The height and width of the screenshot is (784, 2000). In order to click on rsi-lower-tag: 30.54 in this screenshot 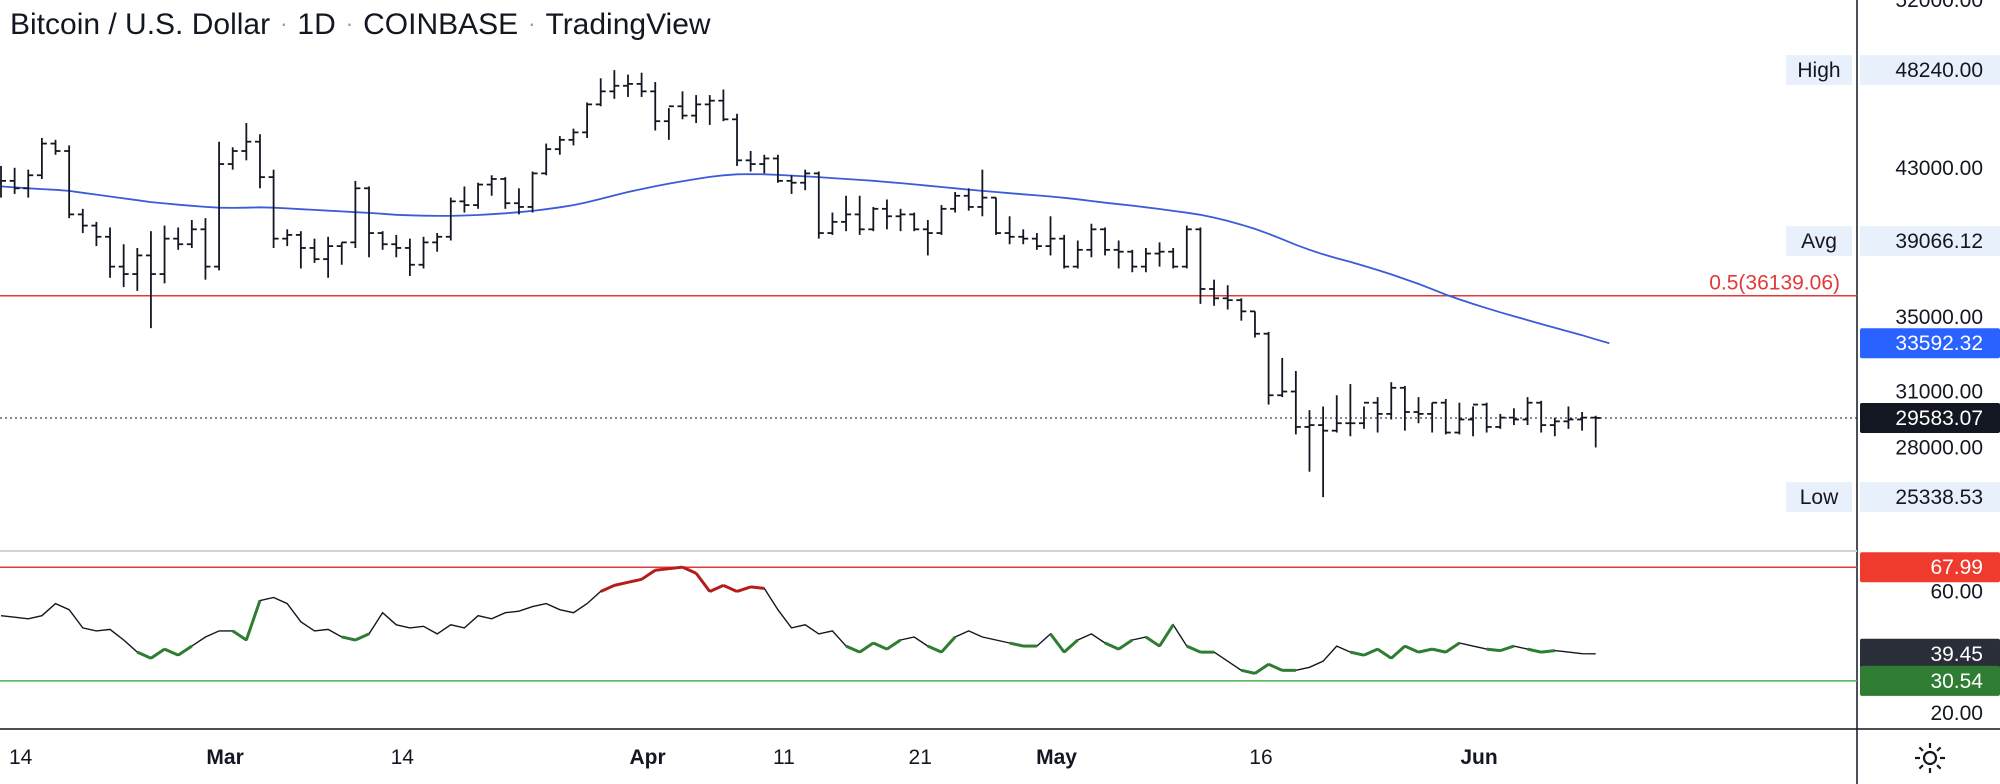, I will do `click(1930, 680)`.